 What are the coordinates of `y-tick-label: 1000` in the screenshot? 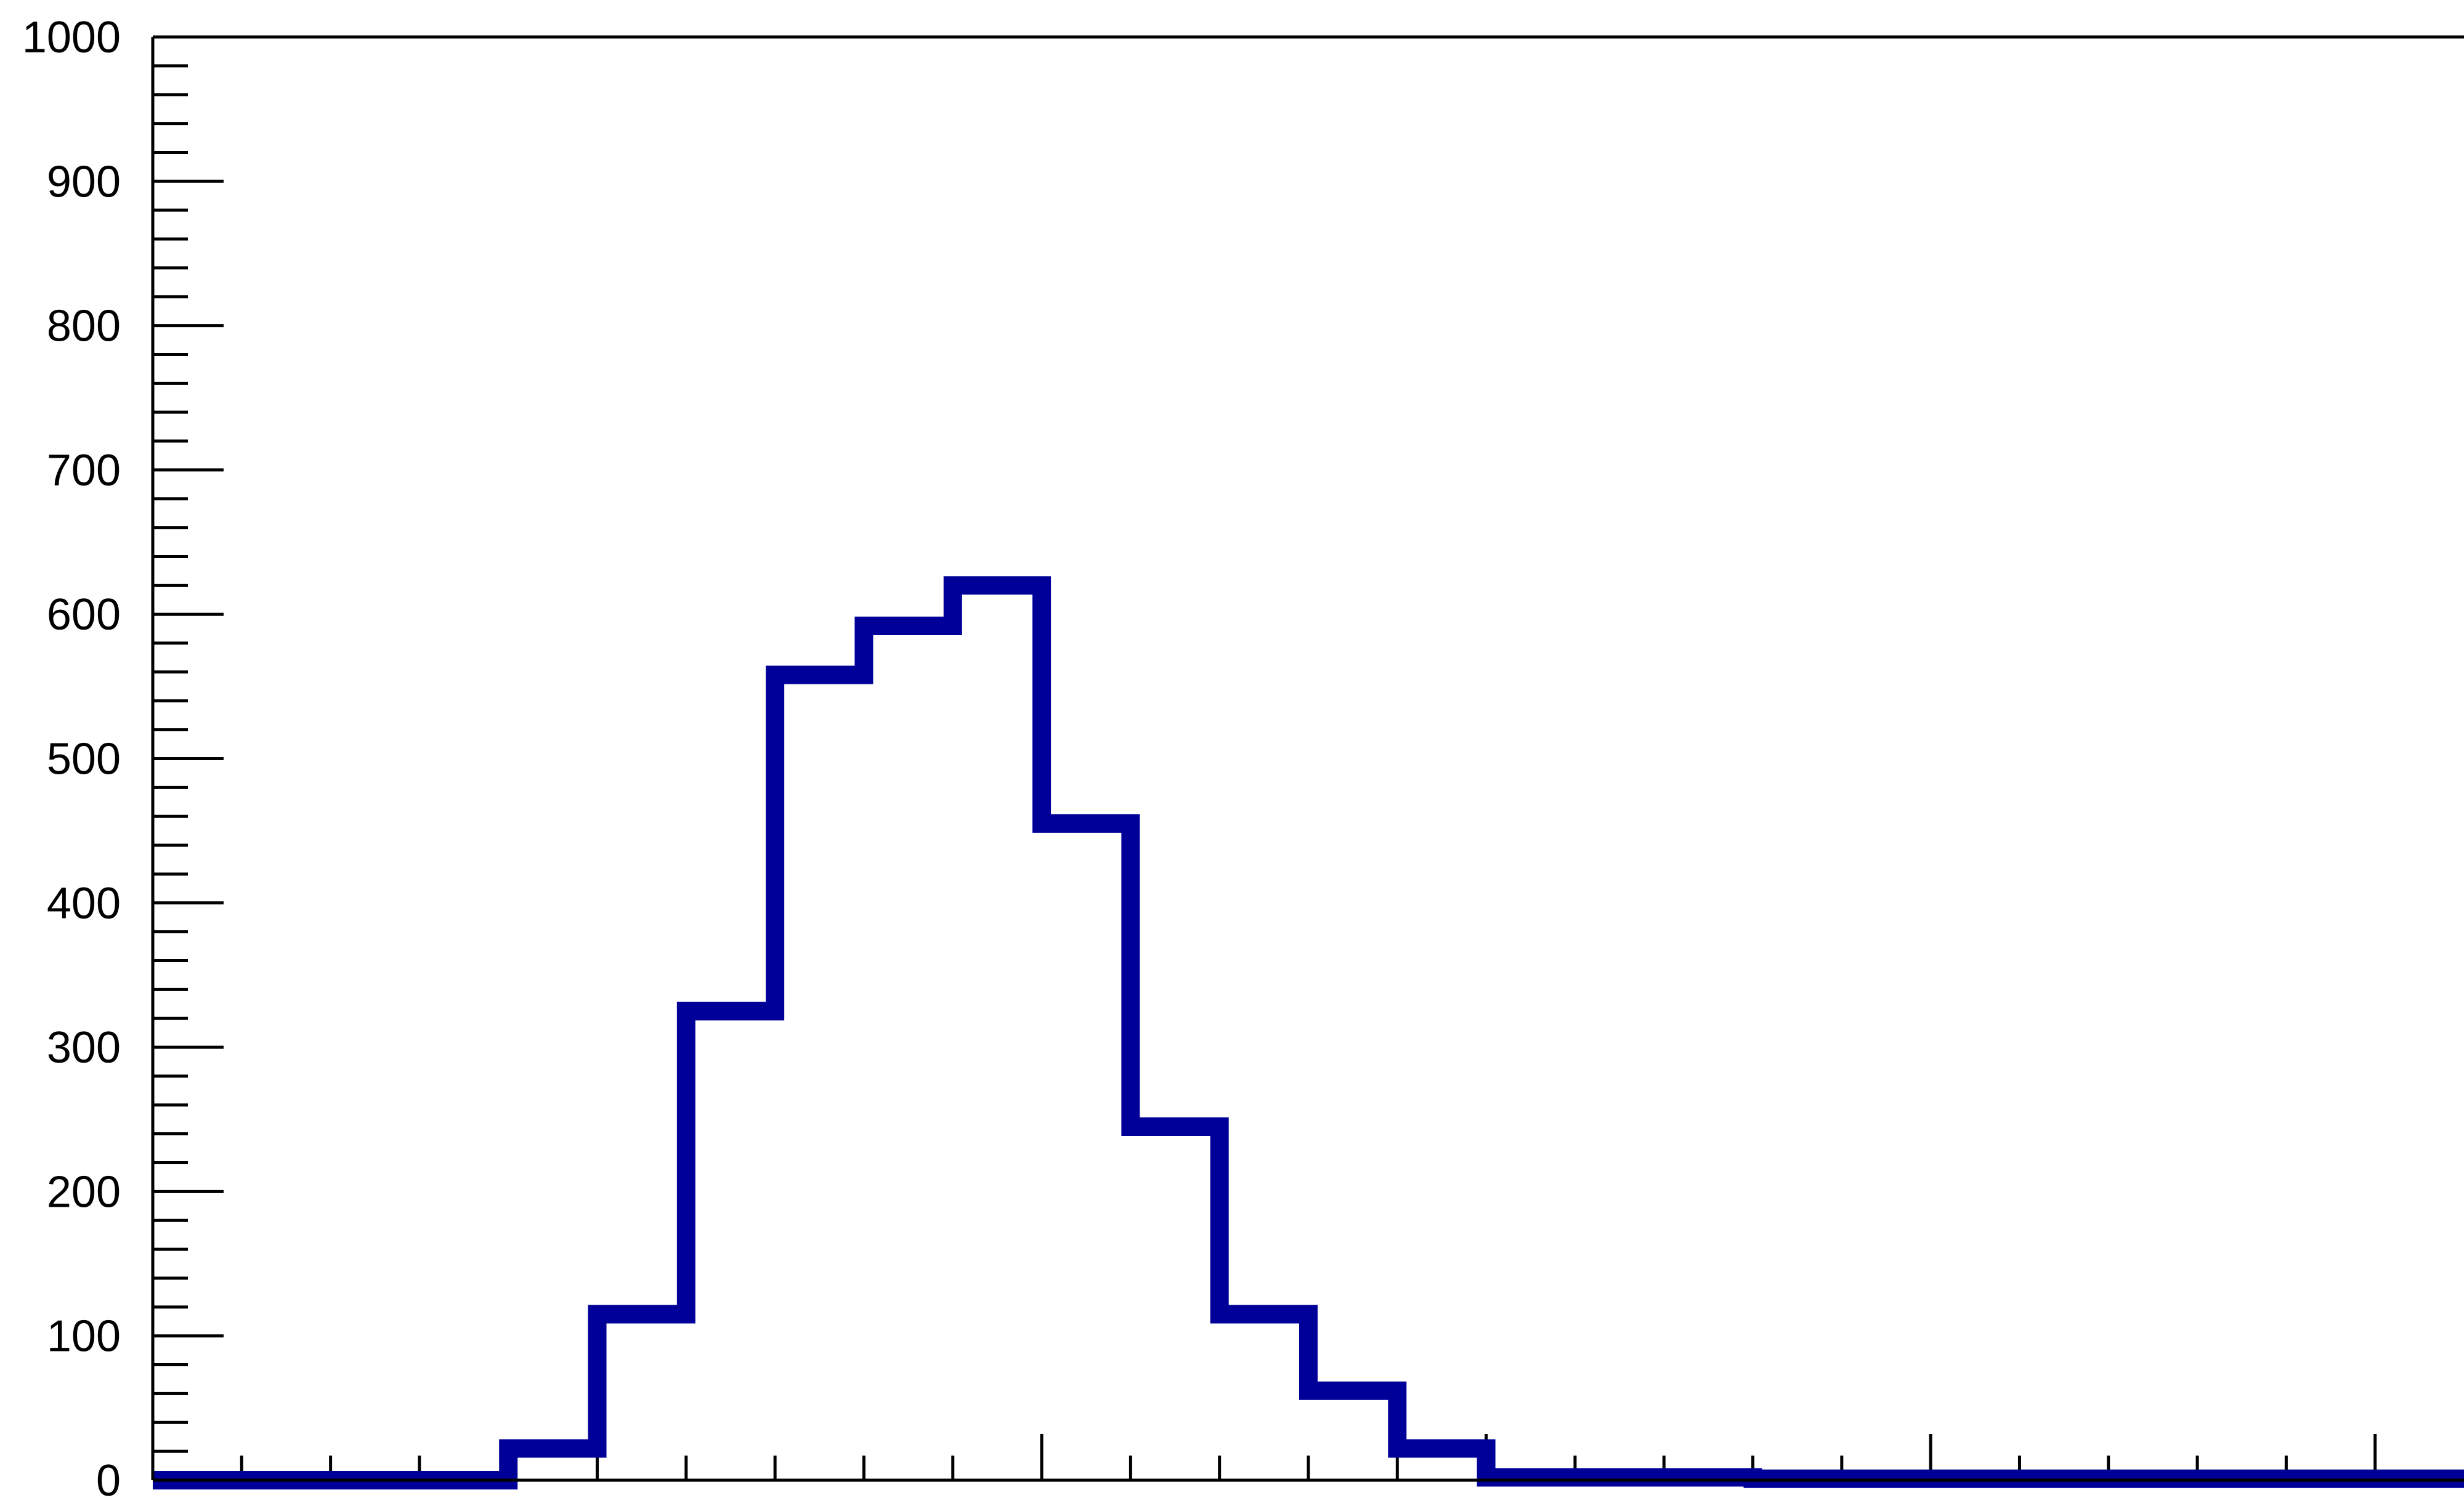 It's located at (71, 37).